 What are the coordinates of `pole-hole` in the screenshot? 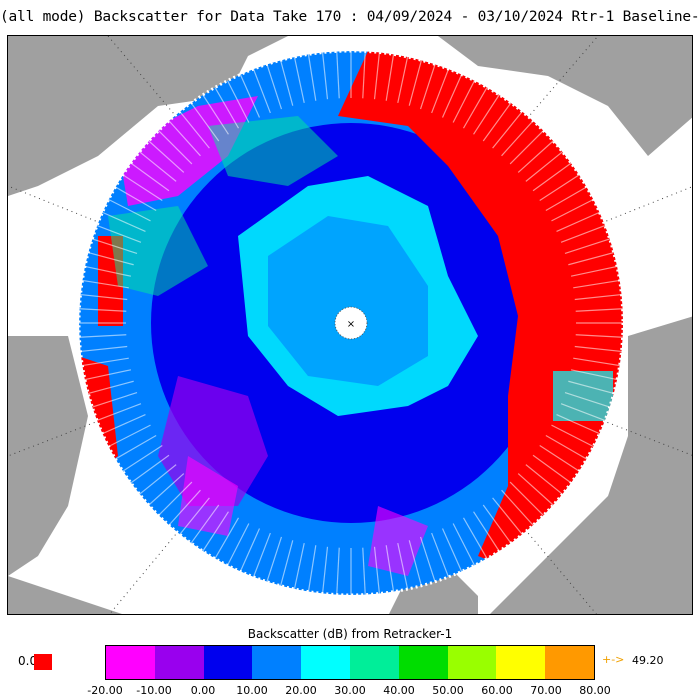 It's located at (351, 323).